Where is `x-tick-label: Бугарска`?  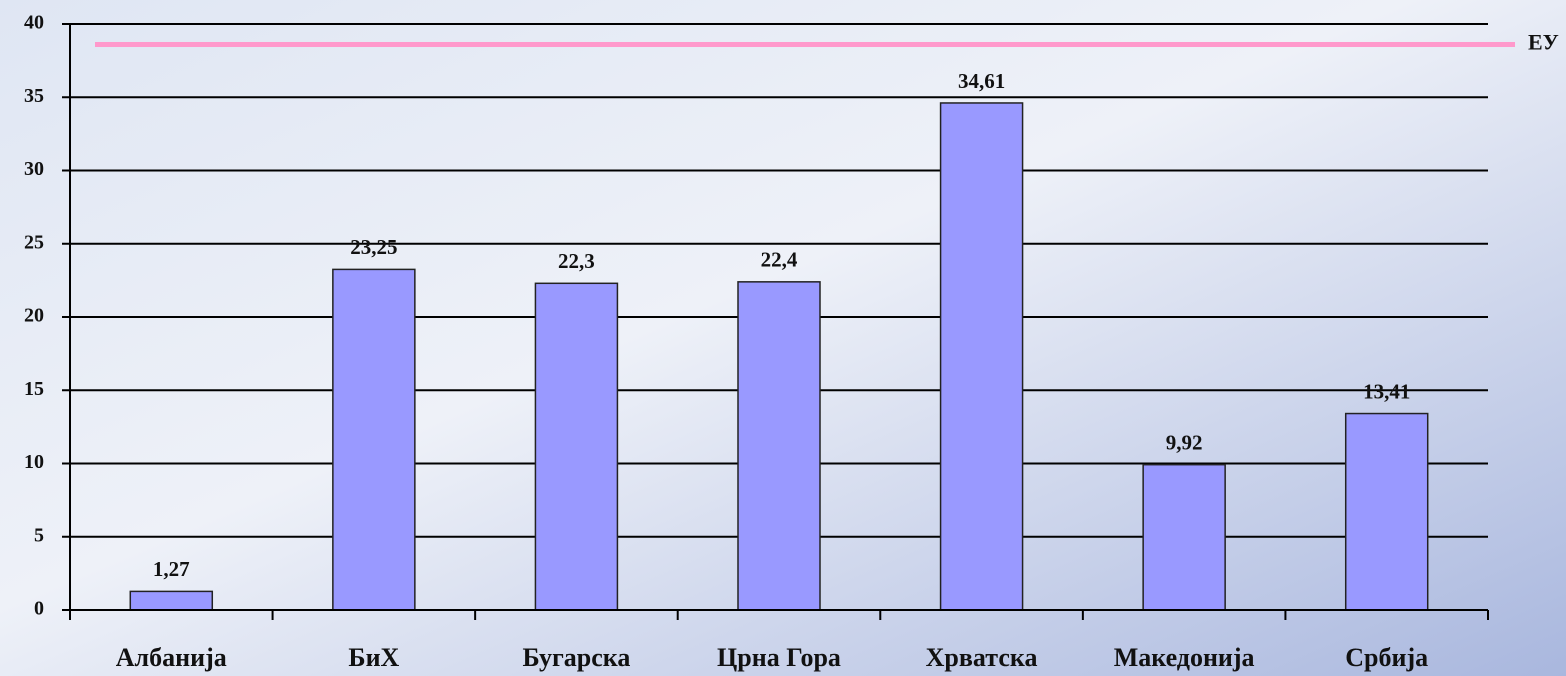 x-tick-label: Бугарска is located at coordinates (576, 657).